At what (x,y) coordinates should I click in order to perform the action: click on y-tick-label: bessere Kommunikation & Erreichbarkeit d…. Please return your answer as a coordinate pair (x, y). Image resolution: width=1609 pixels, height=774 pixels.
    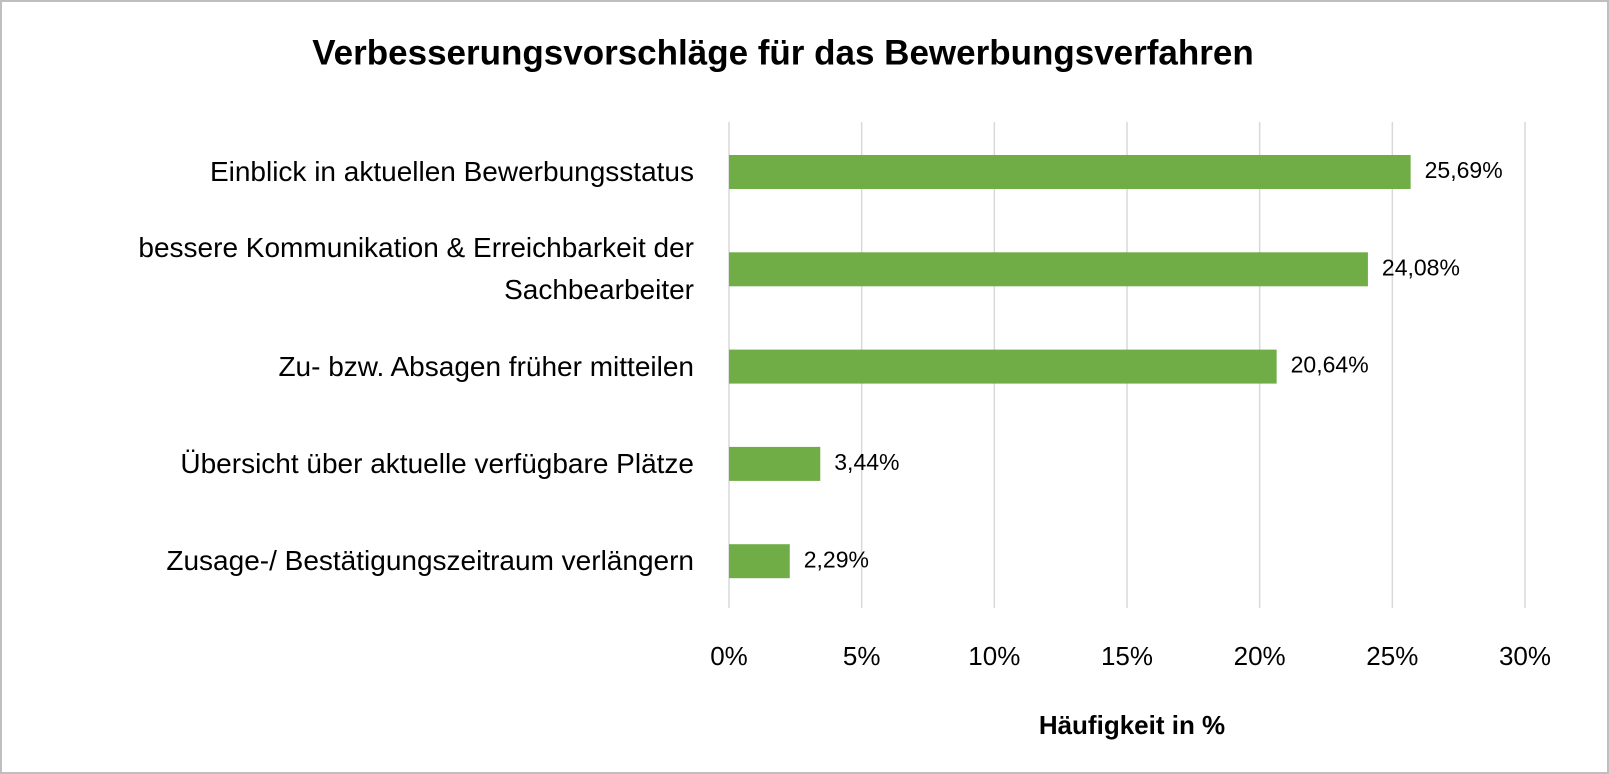
    Looking at the image, I should click on (416, 269).